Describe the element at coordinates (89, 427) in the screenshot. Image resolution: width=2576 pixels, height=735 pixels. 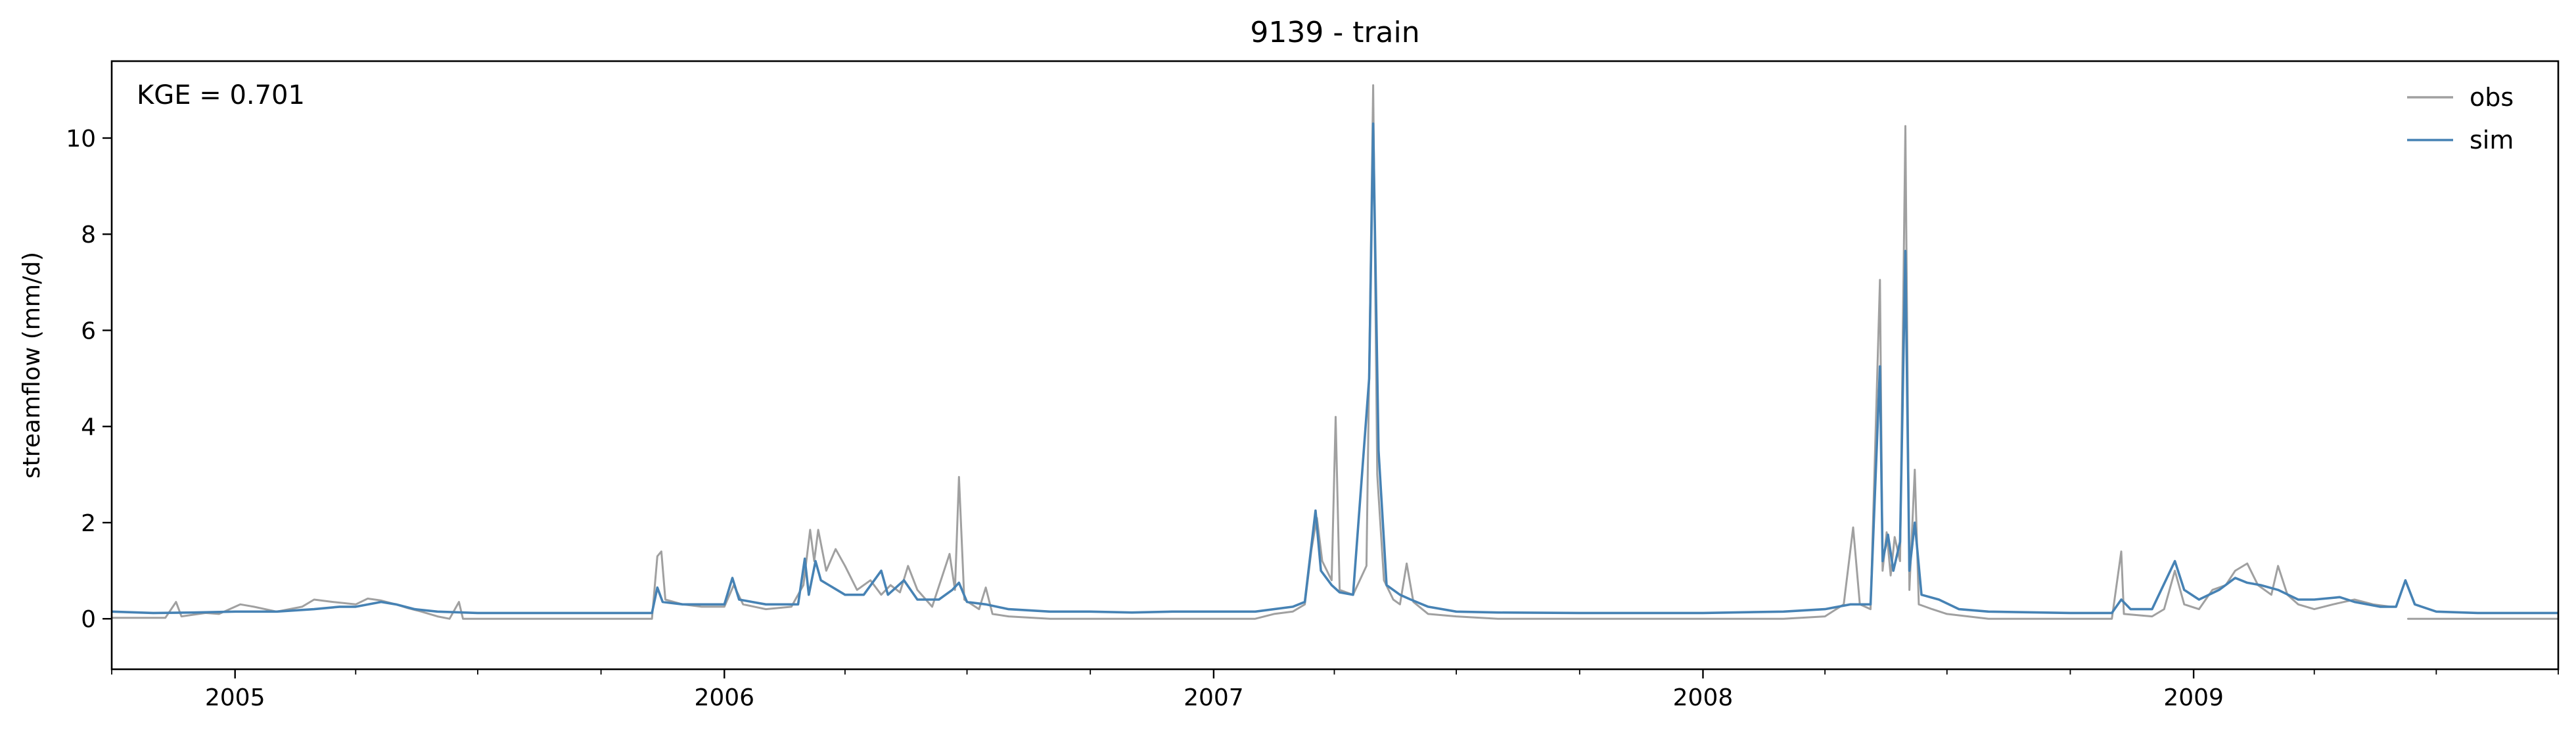
I see `y-tick-label: 4` at that location.